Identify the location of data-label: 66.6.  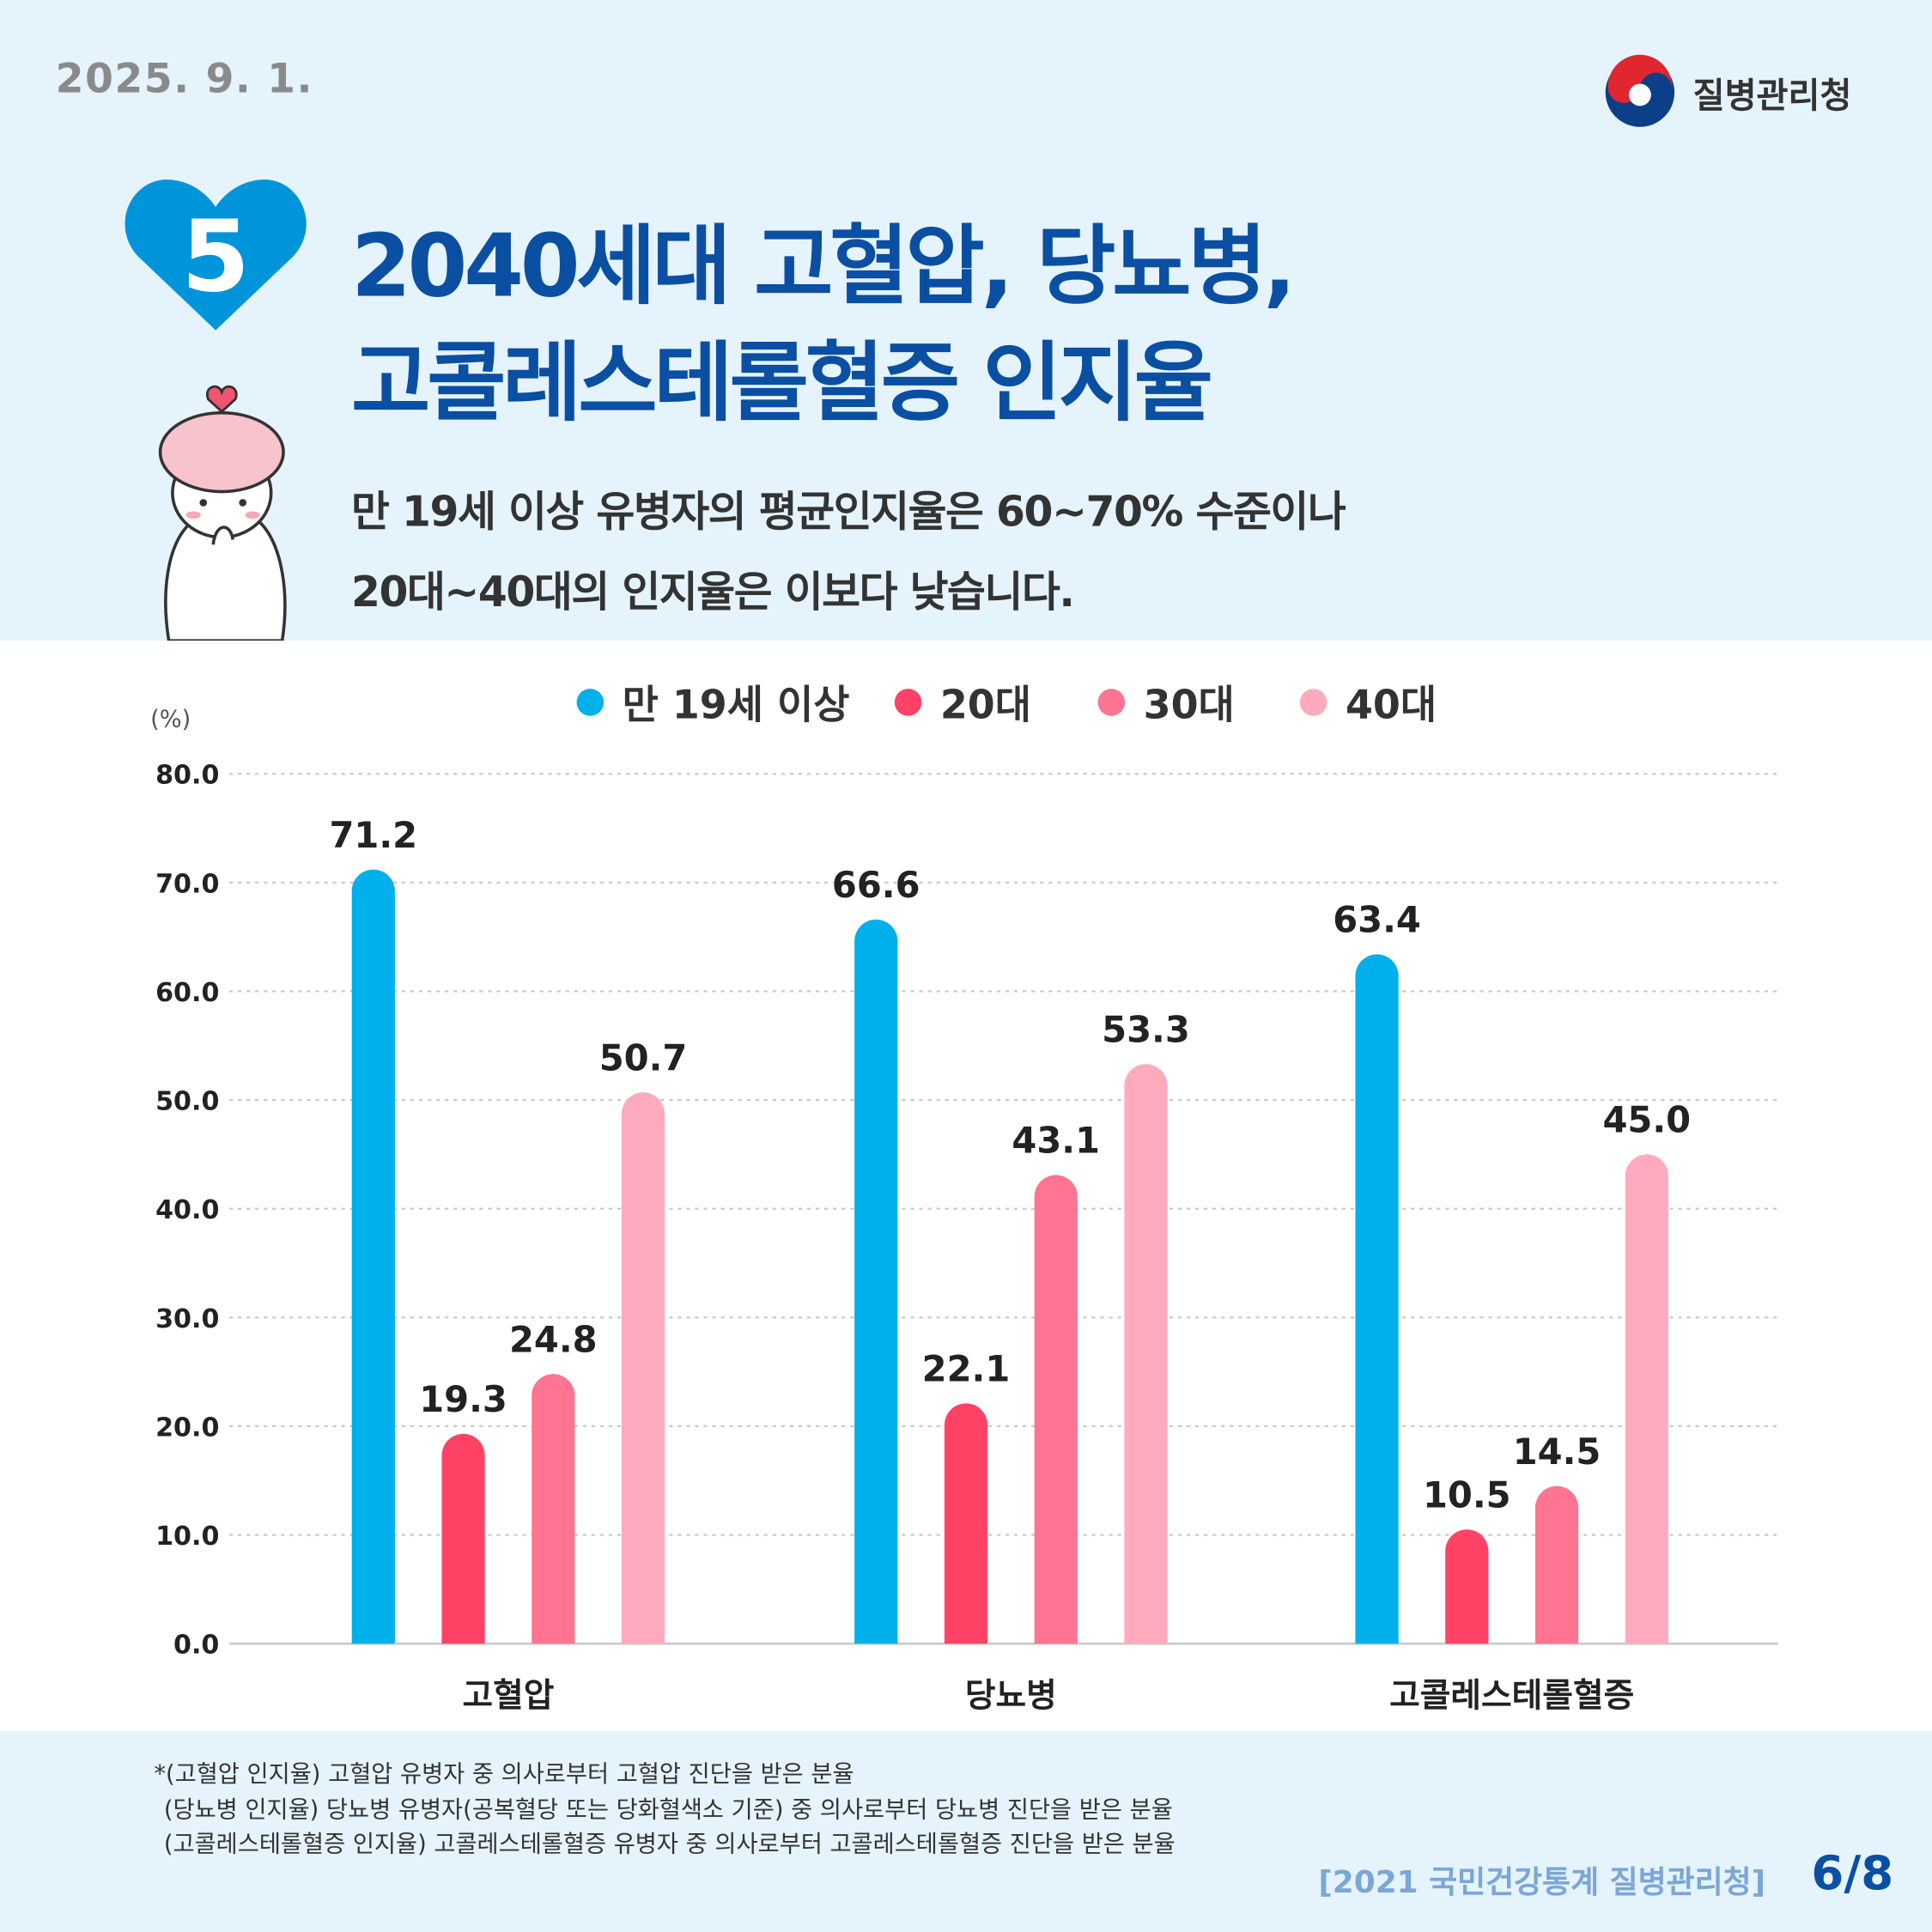
(876, 885).